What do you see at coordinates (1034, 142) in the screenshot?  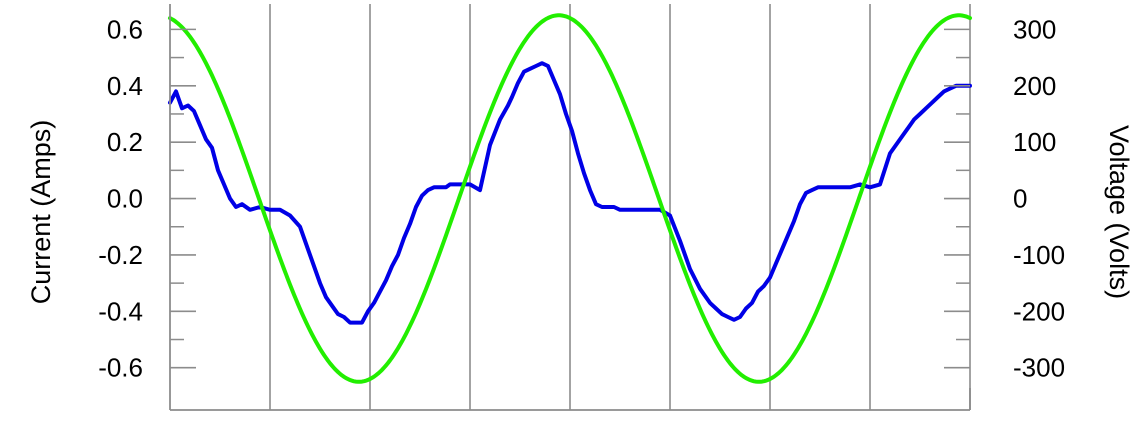 I see `y2-tick-label: 100` at bounding box center [1034, 142].